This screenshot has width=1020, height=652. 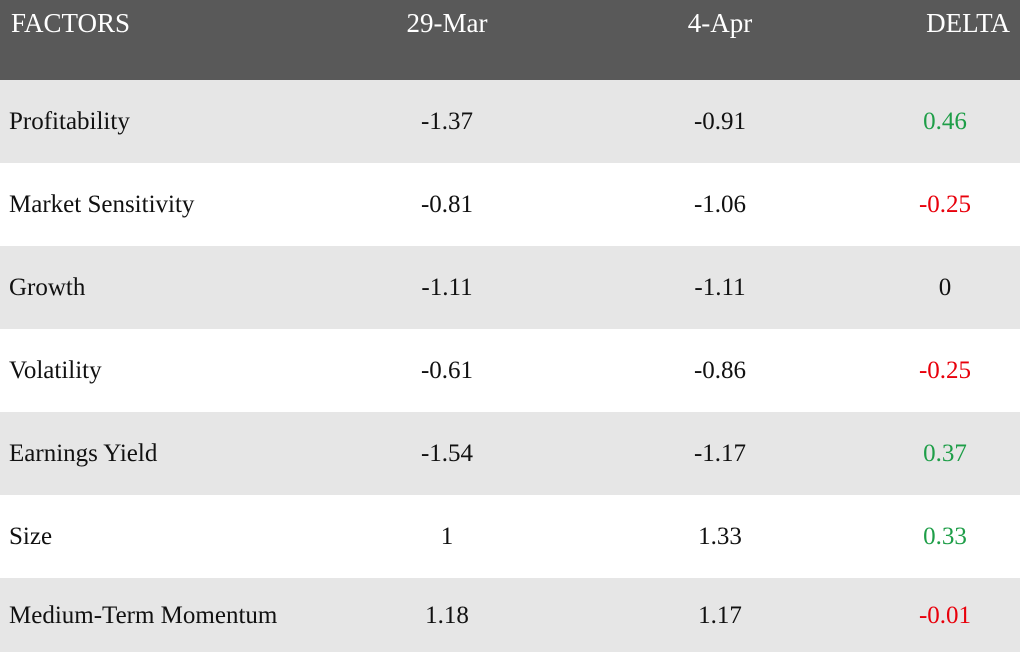 What do you see at coordinates (945, 453) in the screenshot?
I see `delta-value: 0.37` at bounding box center [945, 453].